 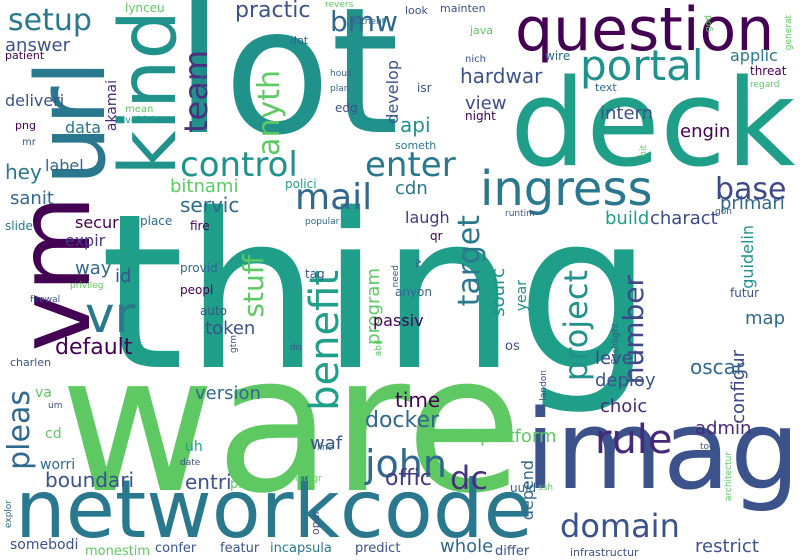 What do you see at coordinates (427, 217) in the screenshot?
I see `cloud-word: laugh` at bounding box center [427, 217].